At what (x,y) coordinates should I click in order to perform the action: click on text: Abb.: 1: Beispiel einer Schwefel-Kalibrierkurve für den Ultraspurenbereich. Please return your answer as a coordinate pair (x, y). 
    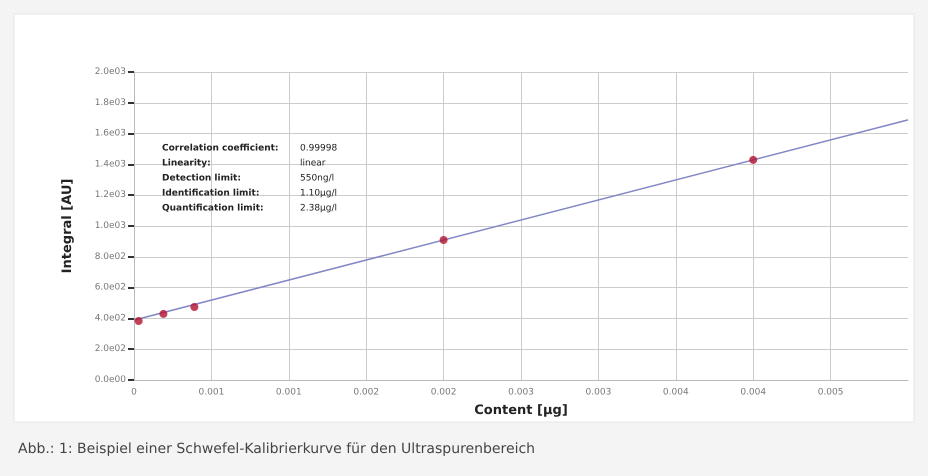
    Looking at the image, I should click on (277, 449).